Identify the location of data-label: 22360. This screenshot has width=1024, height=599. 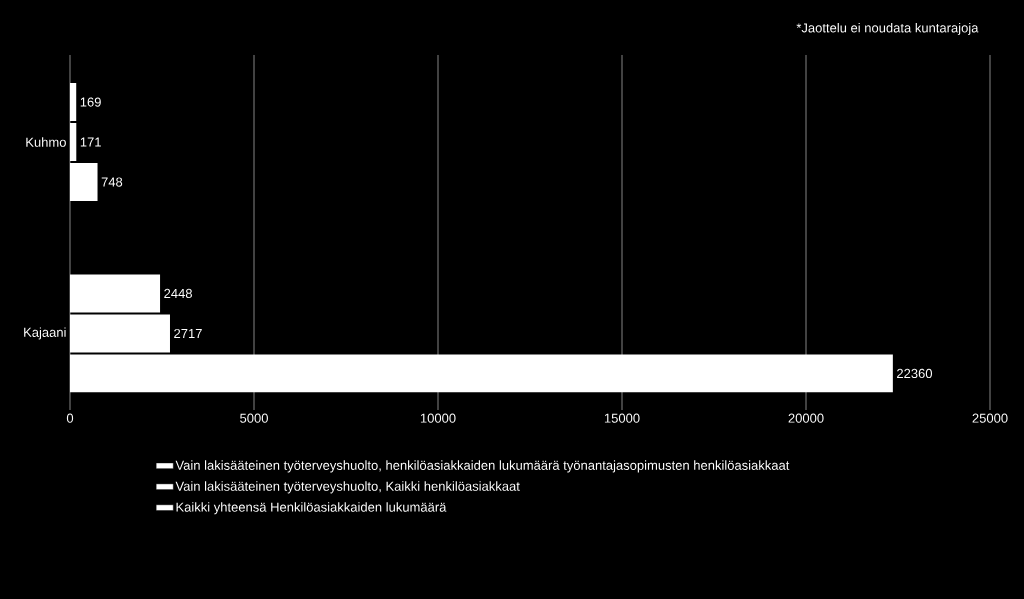
(915, 373).